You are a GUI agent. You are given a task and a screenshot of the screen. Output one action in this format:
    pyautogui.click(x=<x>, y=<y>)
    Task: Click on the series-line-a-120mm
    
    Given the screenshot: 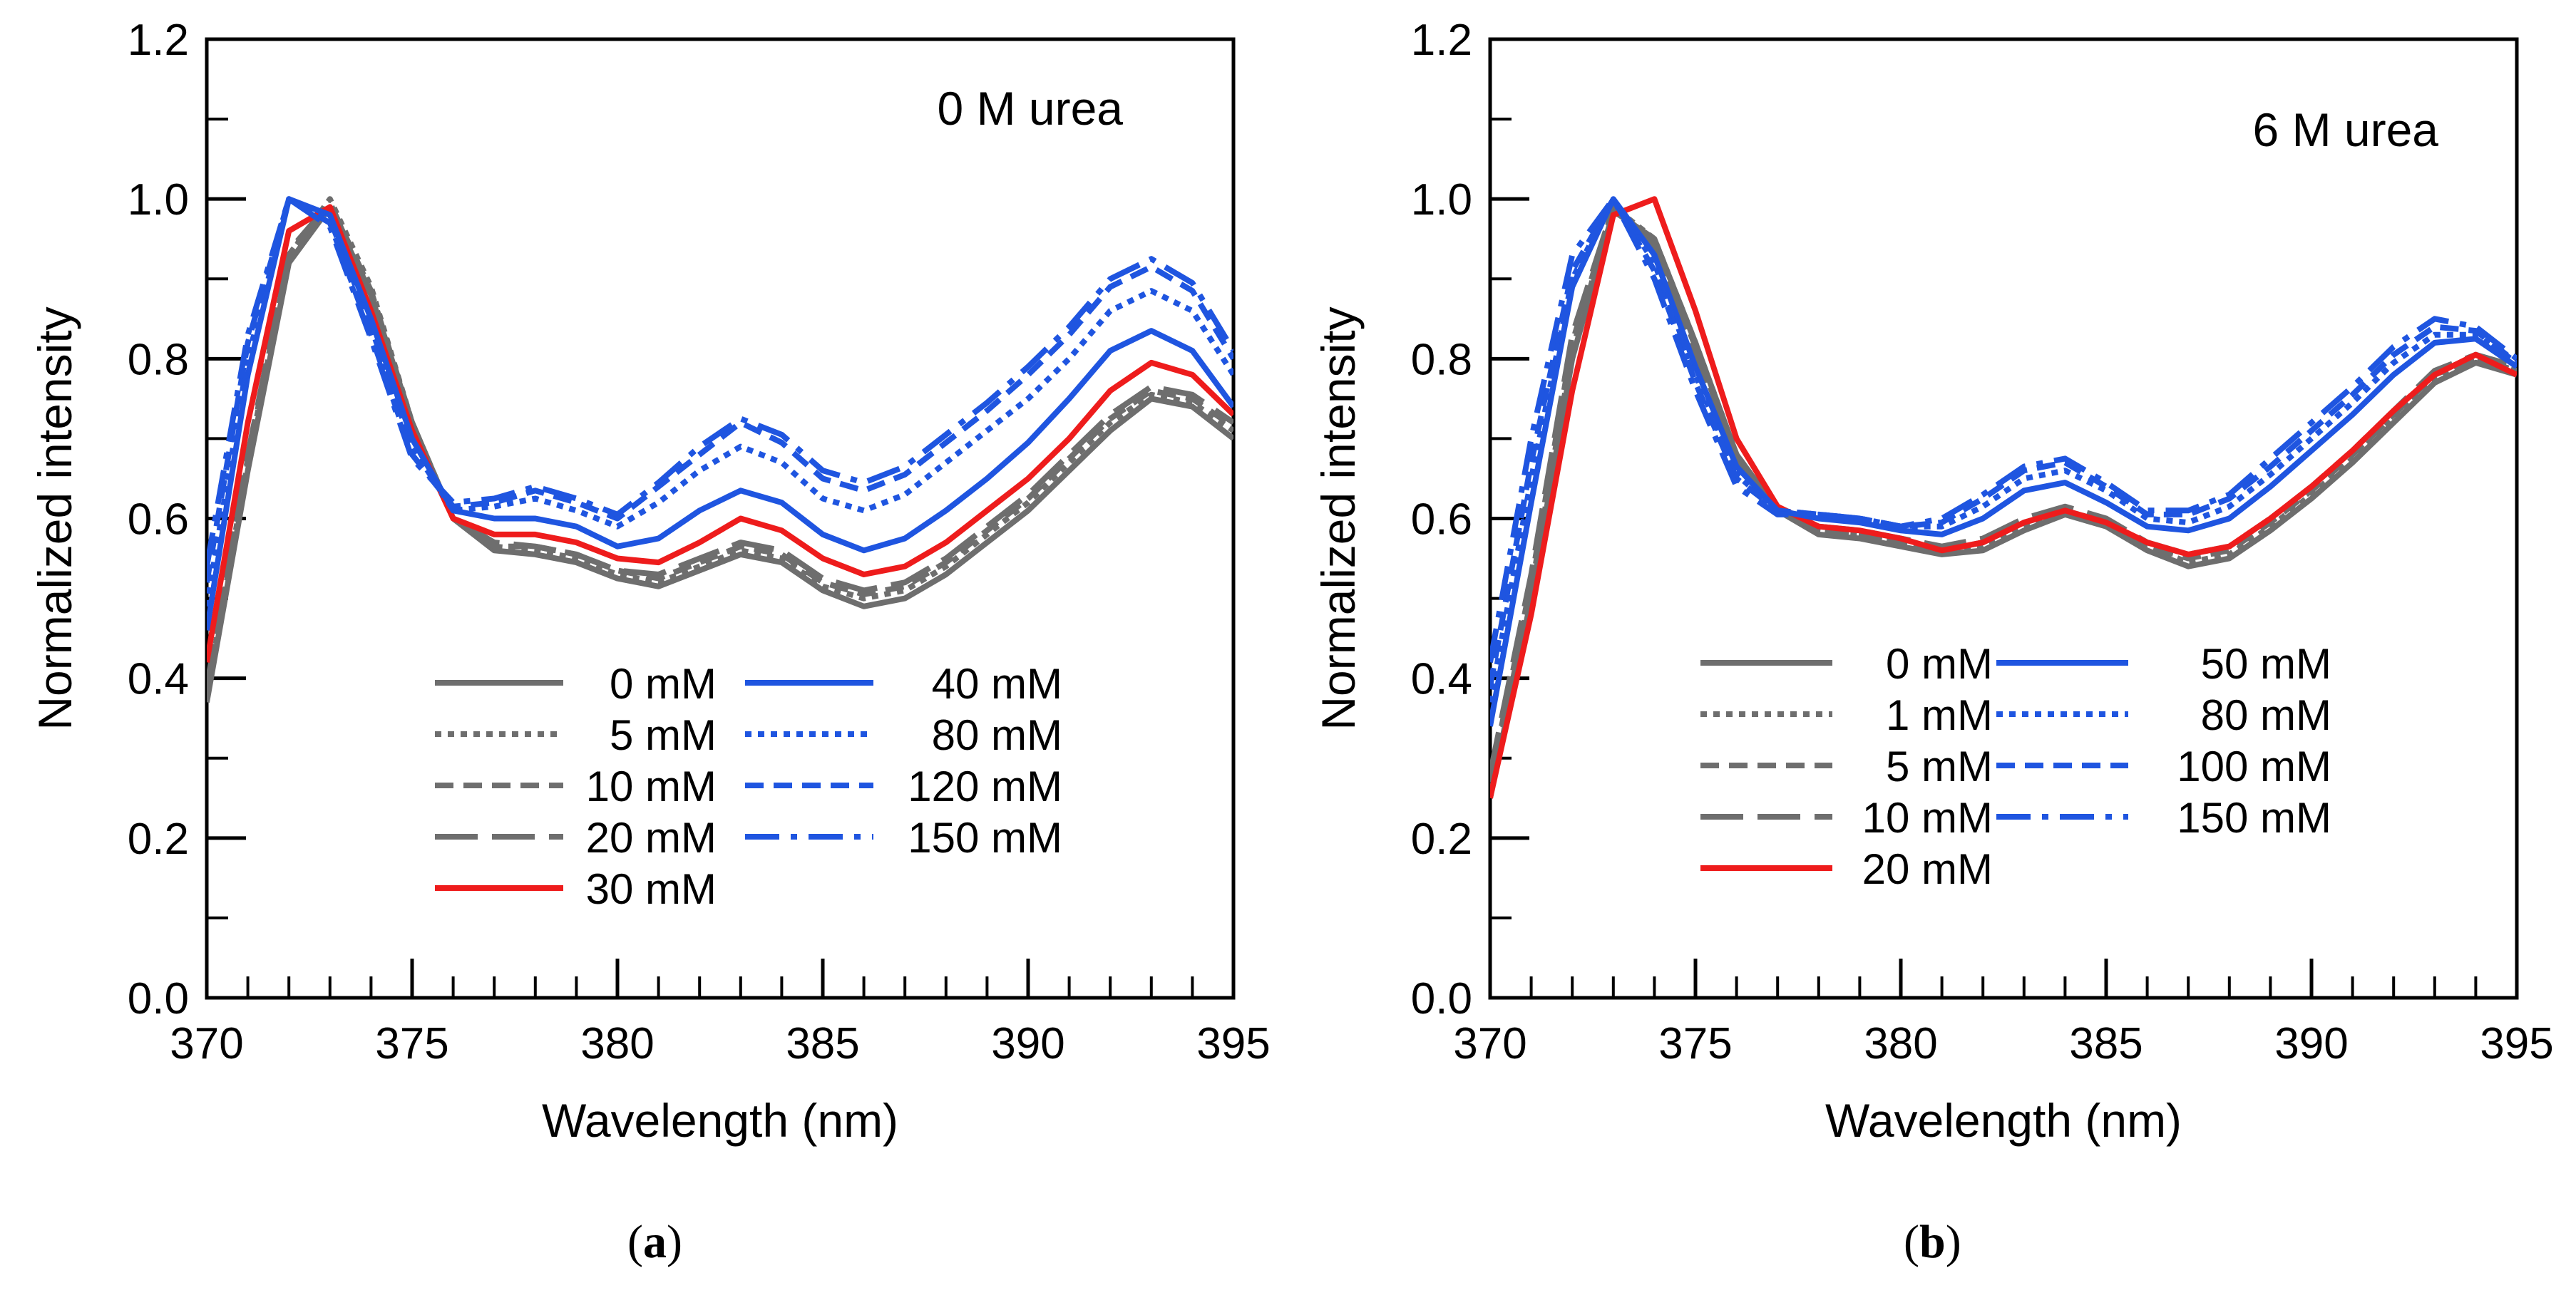 What is the action you would take?
    pyautogui.click(x=720, y=390)
    